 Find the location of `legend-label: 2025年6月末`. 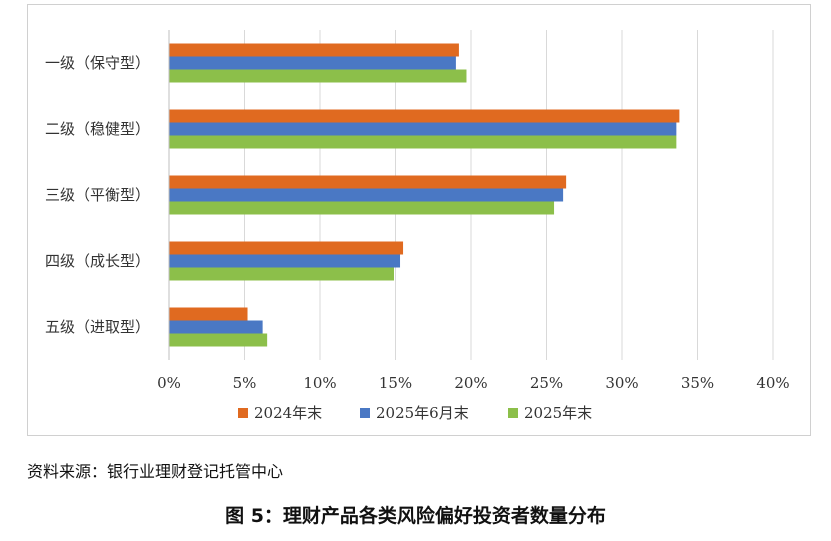

legend-label: 2025年6月末 is located at coordinates (422, 413).